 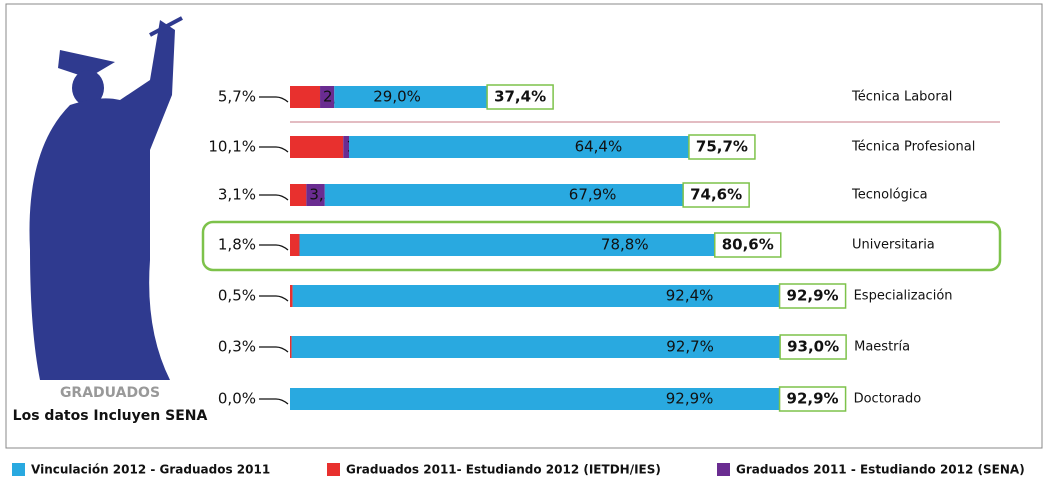 What do you see at coordinates (232, 147) in the screenshot?
I see `value-label: 10,1%` at bounding box center [232, 147].